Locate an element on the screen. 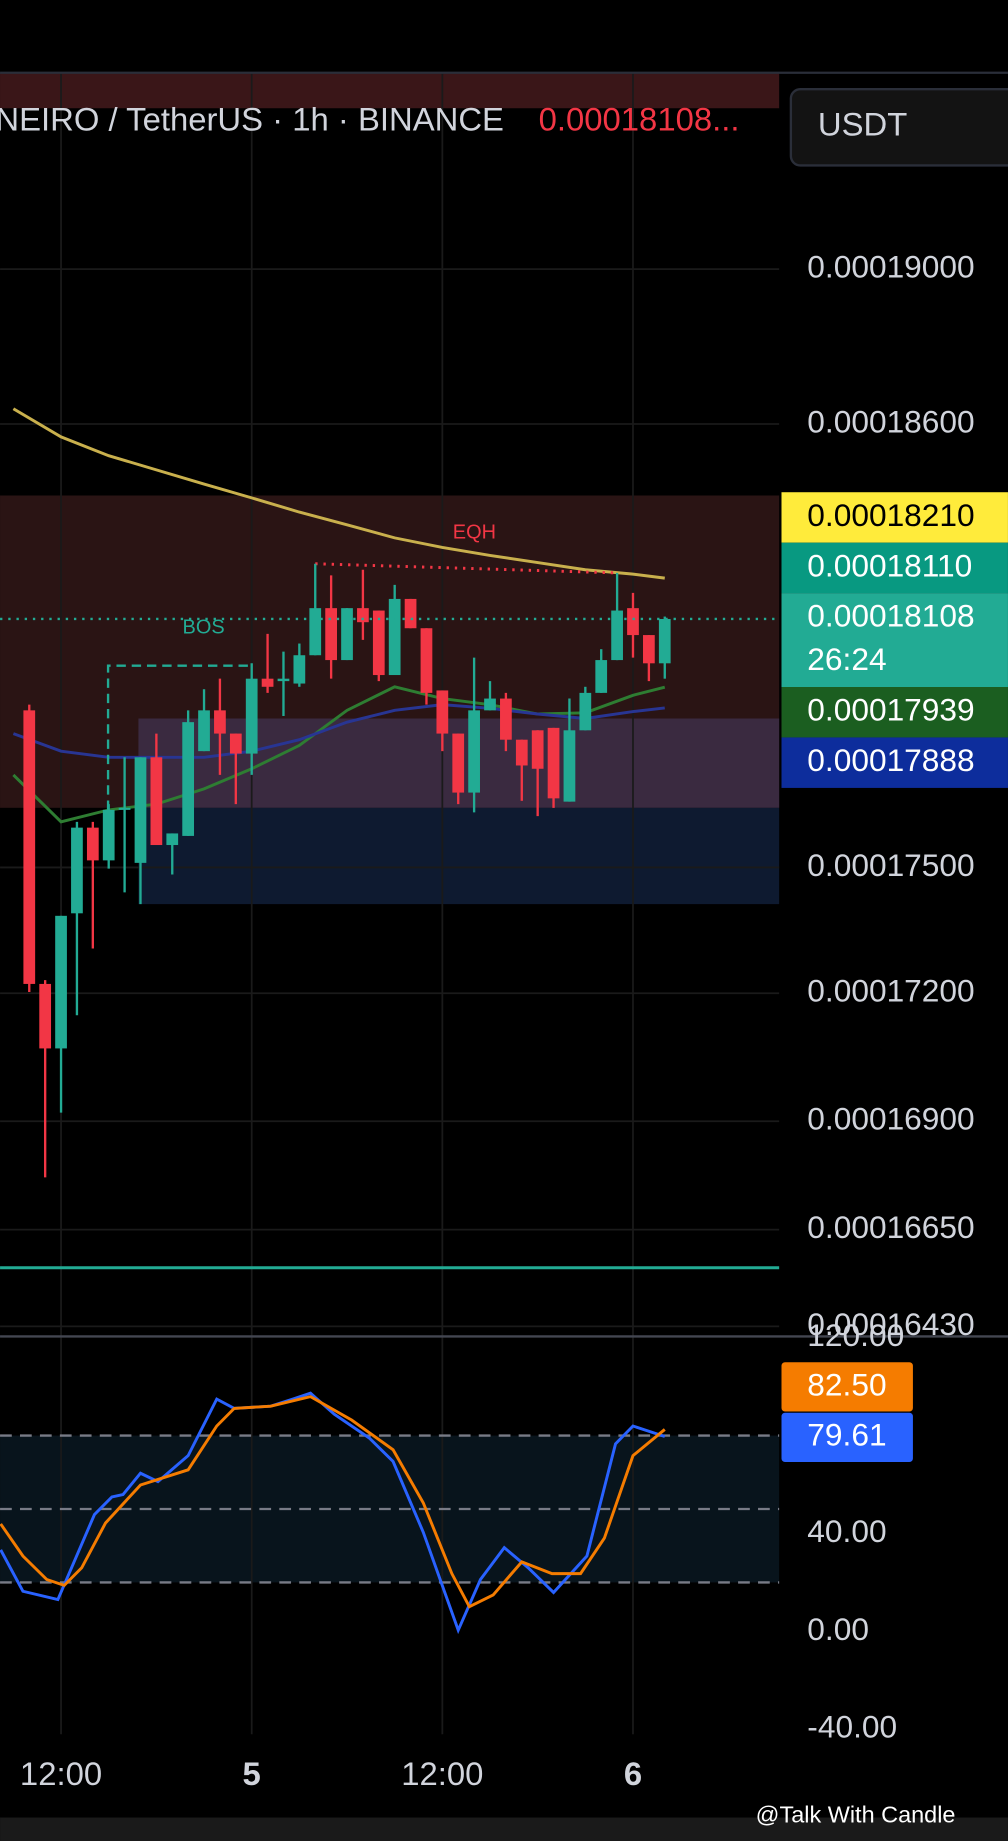  y-tick-label: 0.00018600 is located at coordinates (890, 421).